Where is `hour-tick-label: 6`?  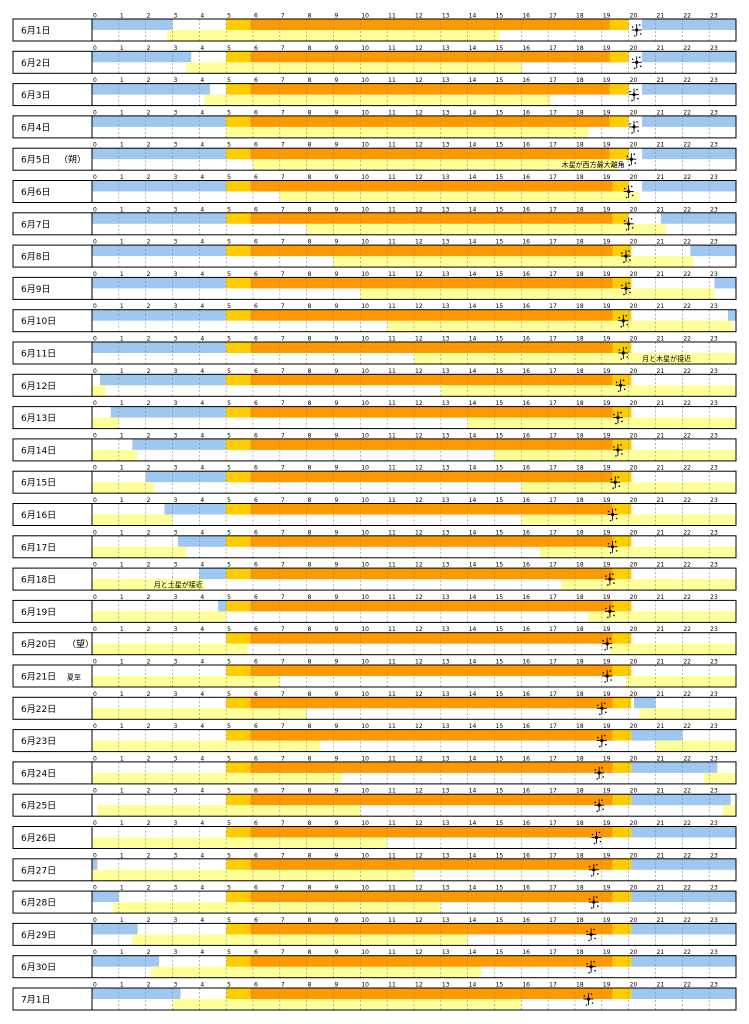 hour-tick-label: 6 is located at coordinates (256, 565).